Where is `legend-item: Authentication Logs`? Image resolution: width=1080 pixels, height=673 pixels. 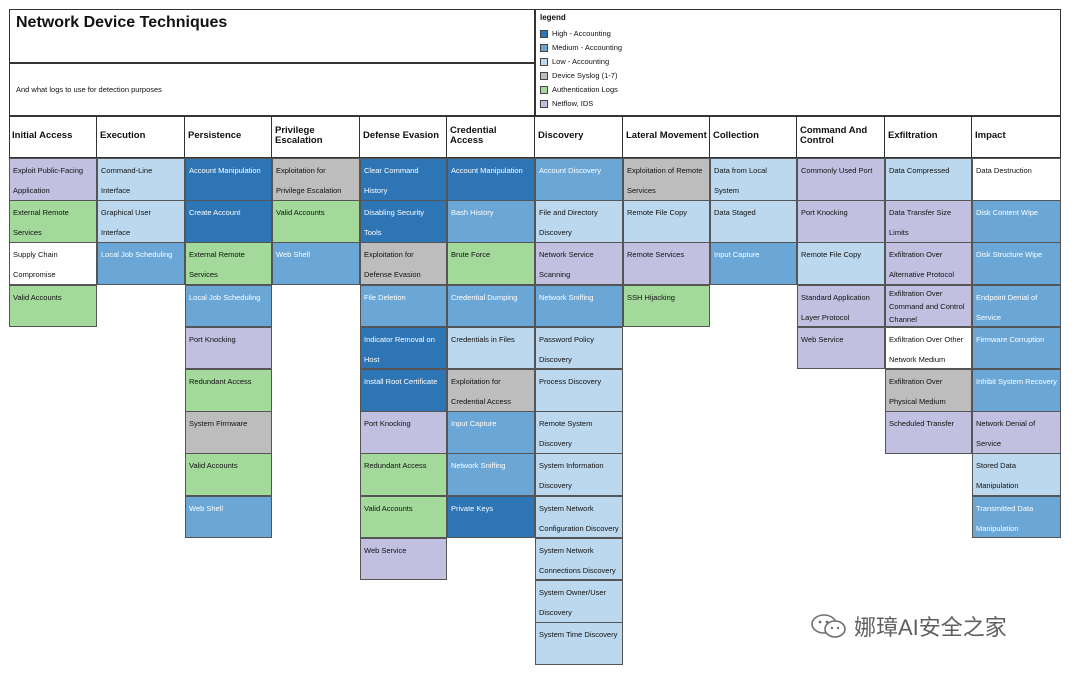 legend-item: Authentication Logs is located at coordinates (579, 89).